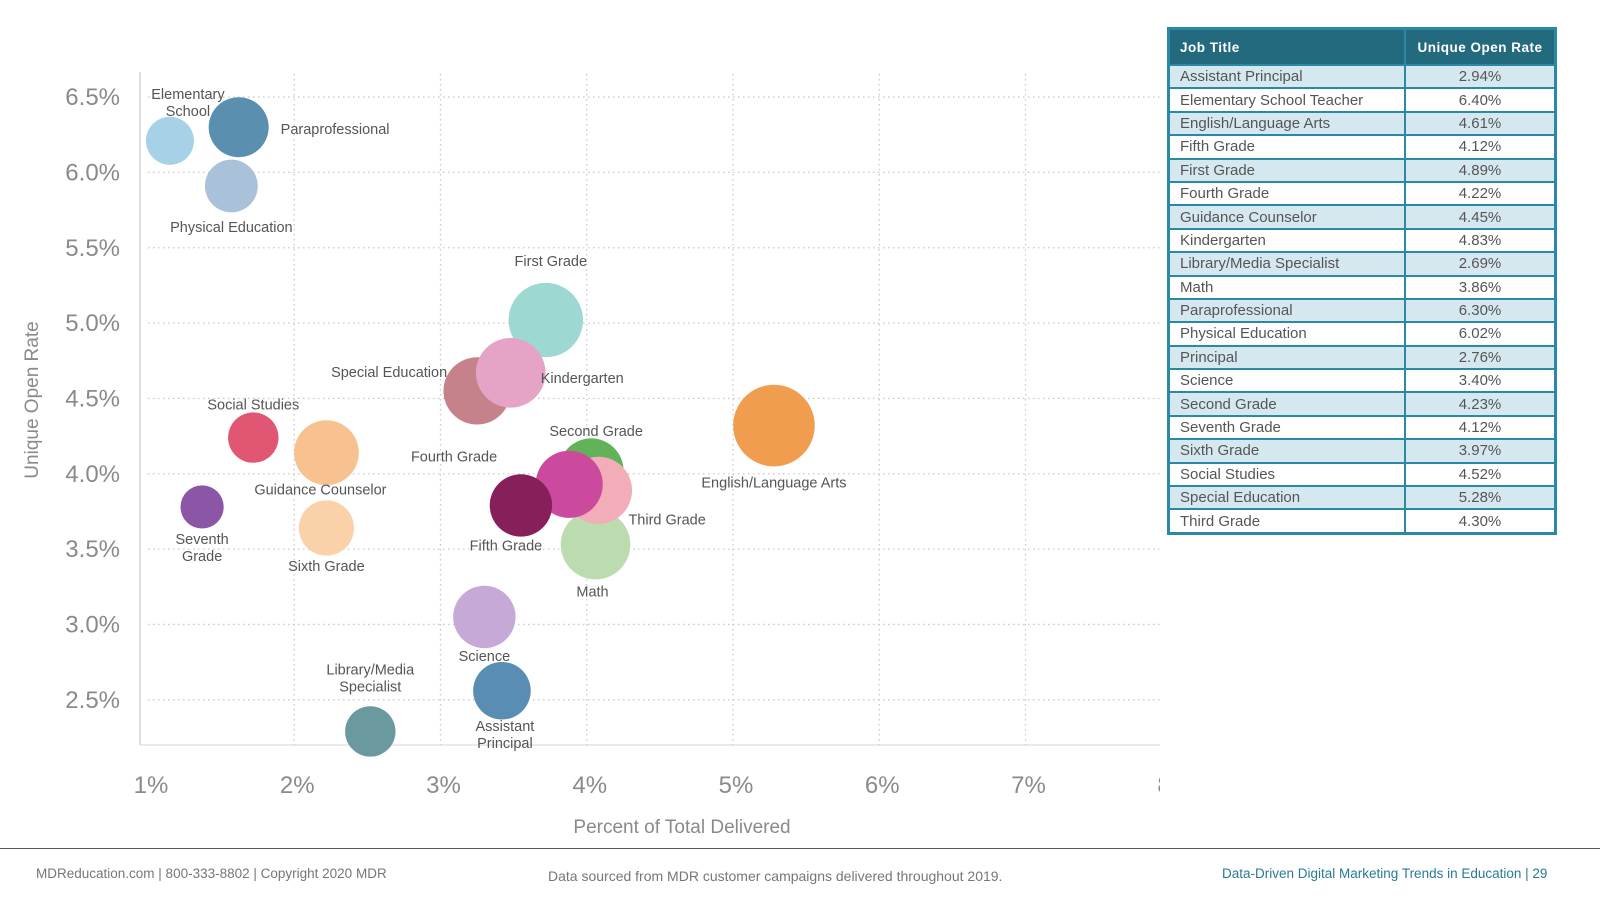 The height and width of the screenshot is (900, 1600). Describe the element at coordinates (1286, 357) in the screenshot. I see `job-title-cell: Principal` at that location.